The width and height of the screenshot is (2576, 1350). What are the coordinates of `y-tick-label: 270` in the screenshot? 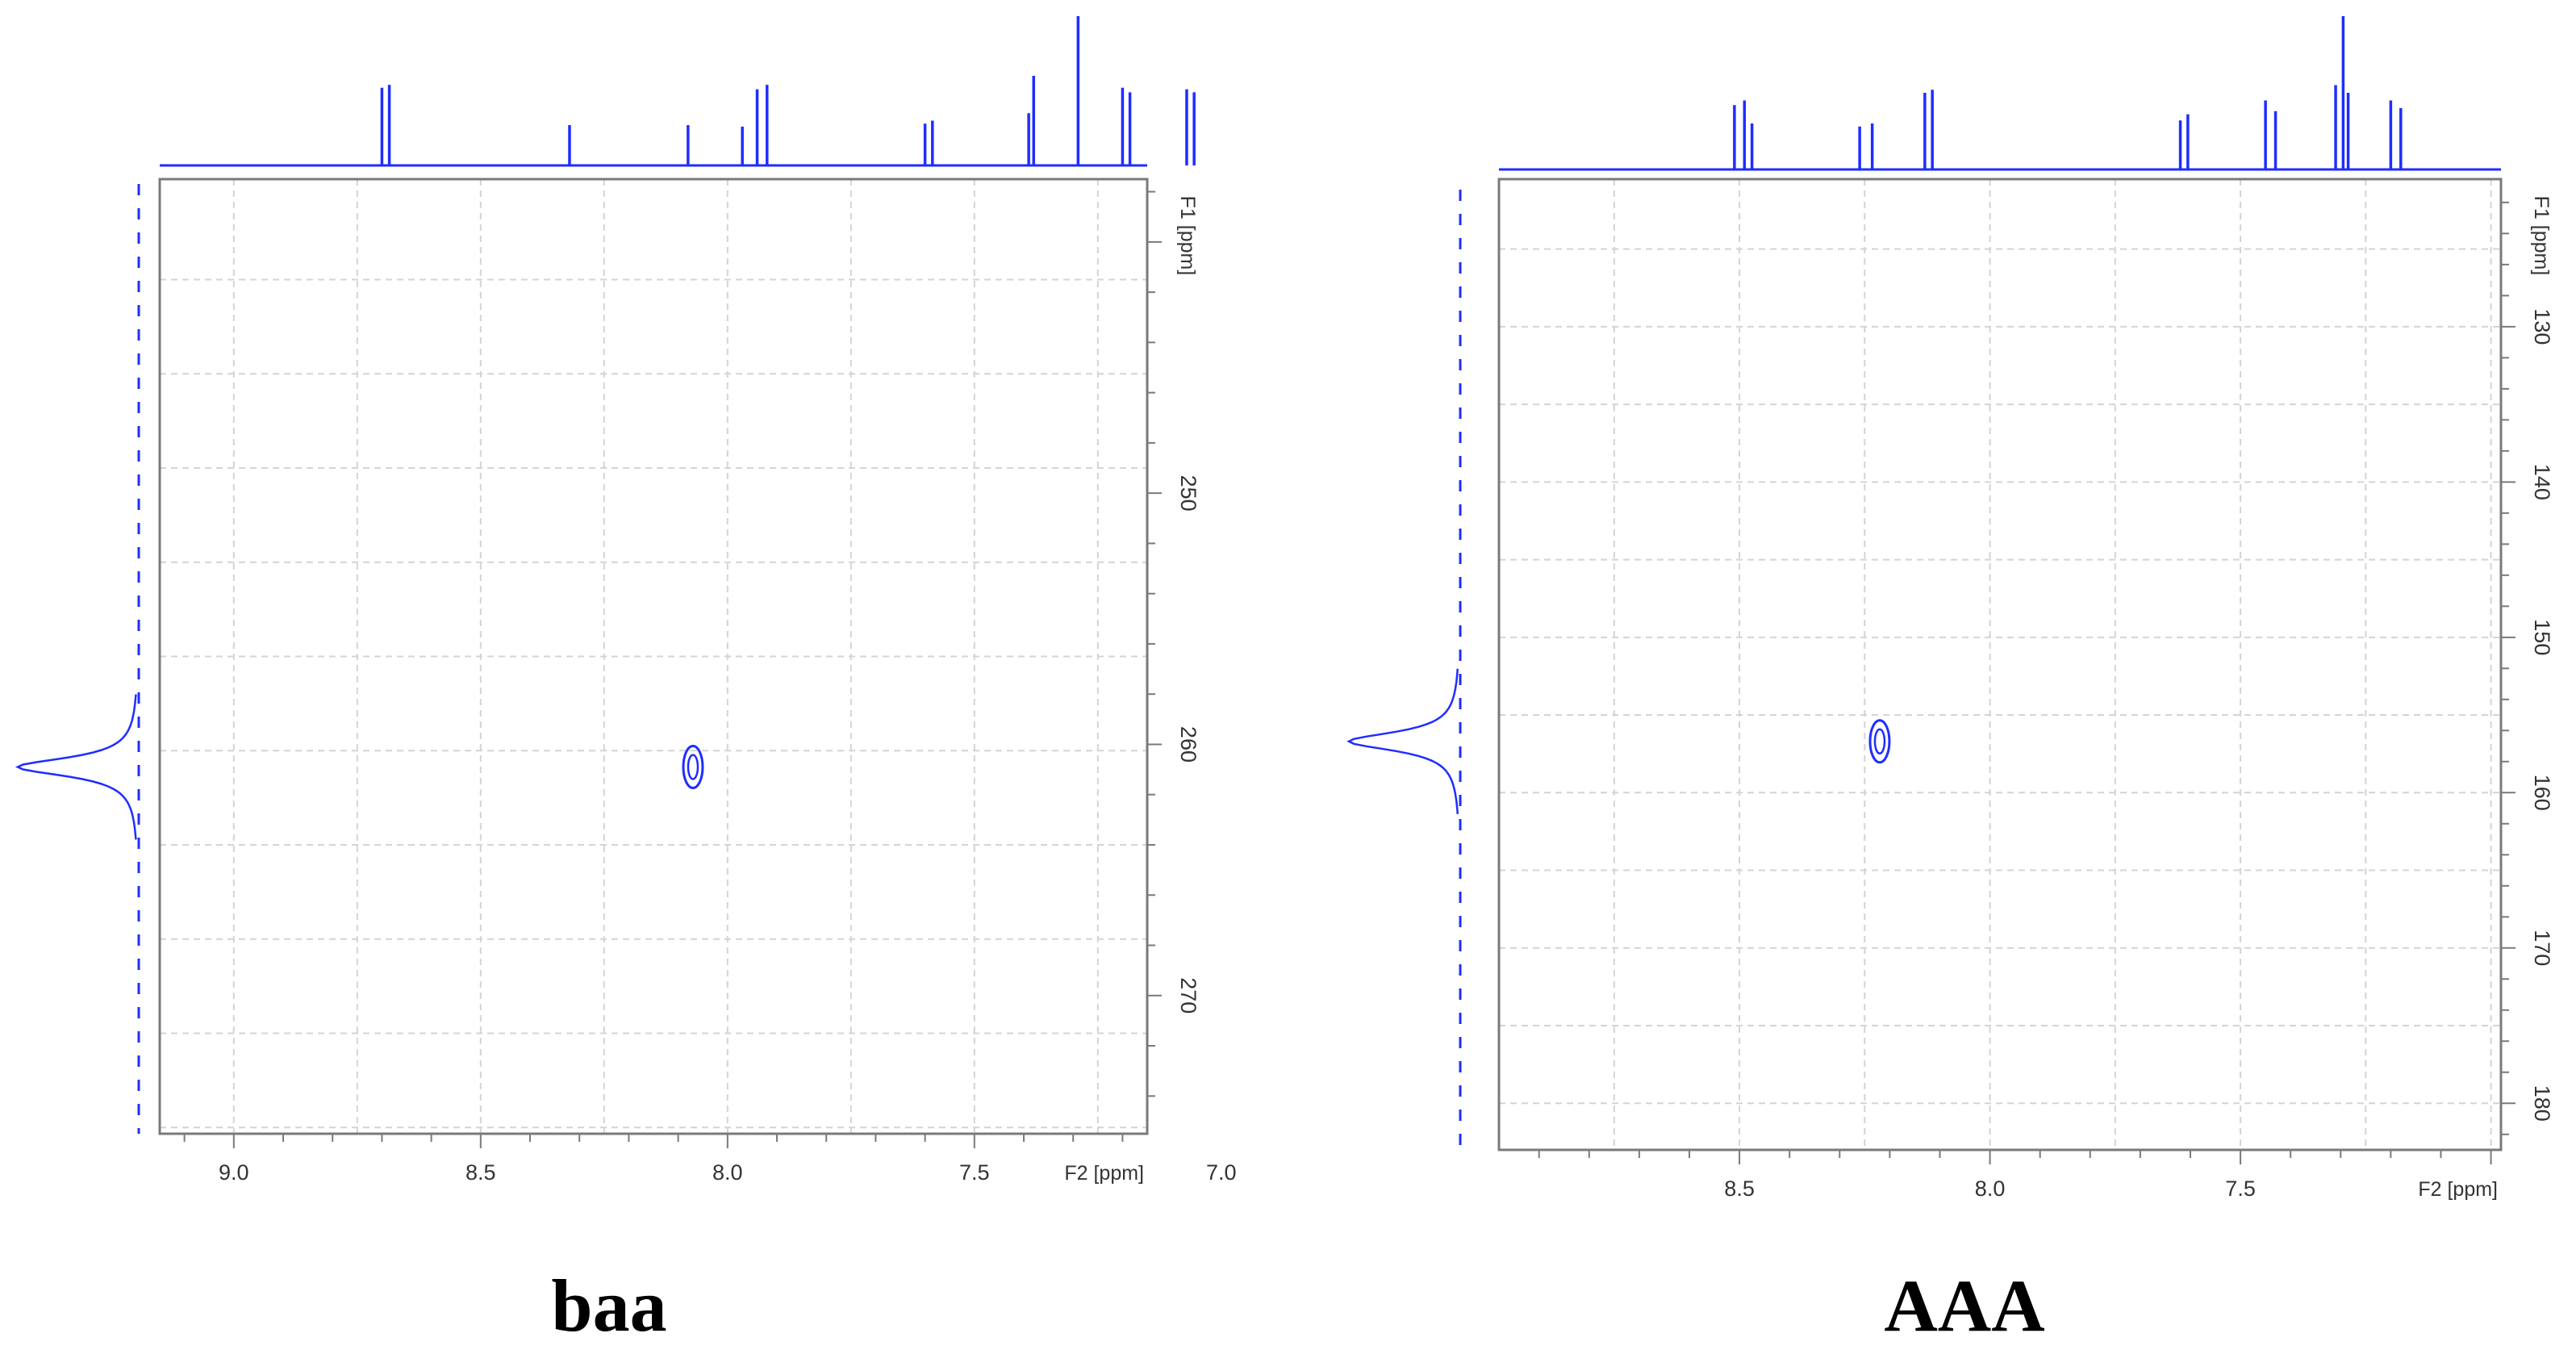 It's located at (1188, 995).